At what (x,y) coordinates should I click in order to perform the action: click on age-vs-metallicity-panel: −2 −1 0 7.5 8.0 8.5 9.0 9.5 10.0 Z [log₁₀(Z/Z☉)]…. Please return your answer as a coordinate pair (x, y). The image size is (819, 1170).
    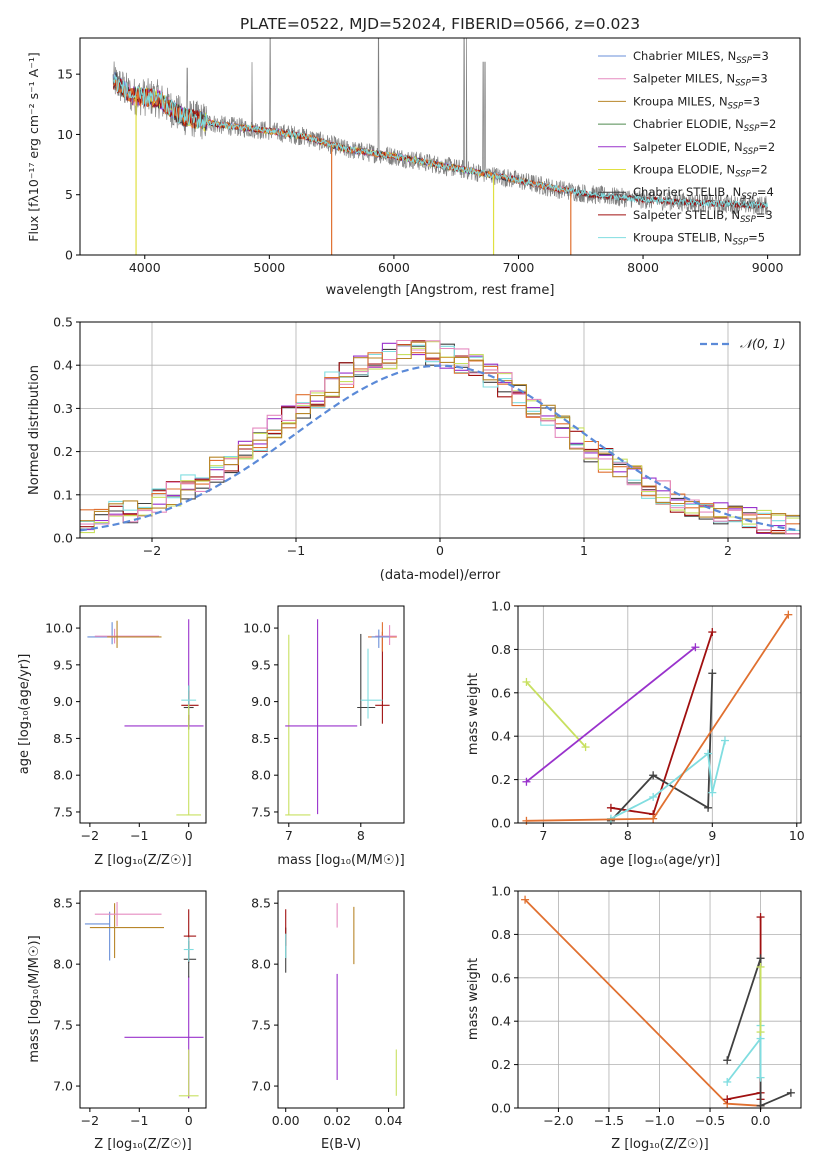
    Looking at the image, I should click on (112, 736).